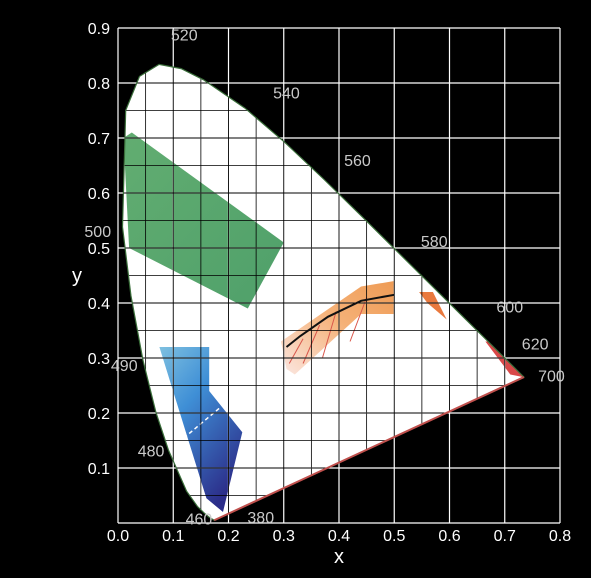 The height and width of the screenshot is (578, 591). Describe the element at coordinates (124, 366) in the screenshot. I see `wavelength-label: 490` at that location.